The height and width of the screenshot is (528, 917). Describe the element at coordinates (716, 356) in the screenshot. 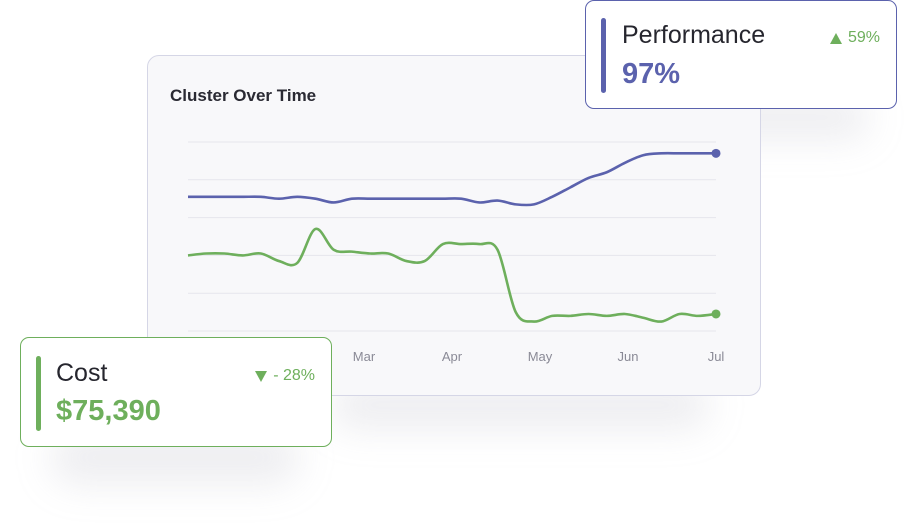

I see `x-tick-label: Jul` at that location.